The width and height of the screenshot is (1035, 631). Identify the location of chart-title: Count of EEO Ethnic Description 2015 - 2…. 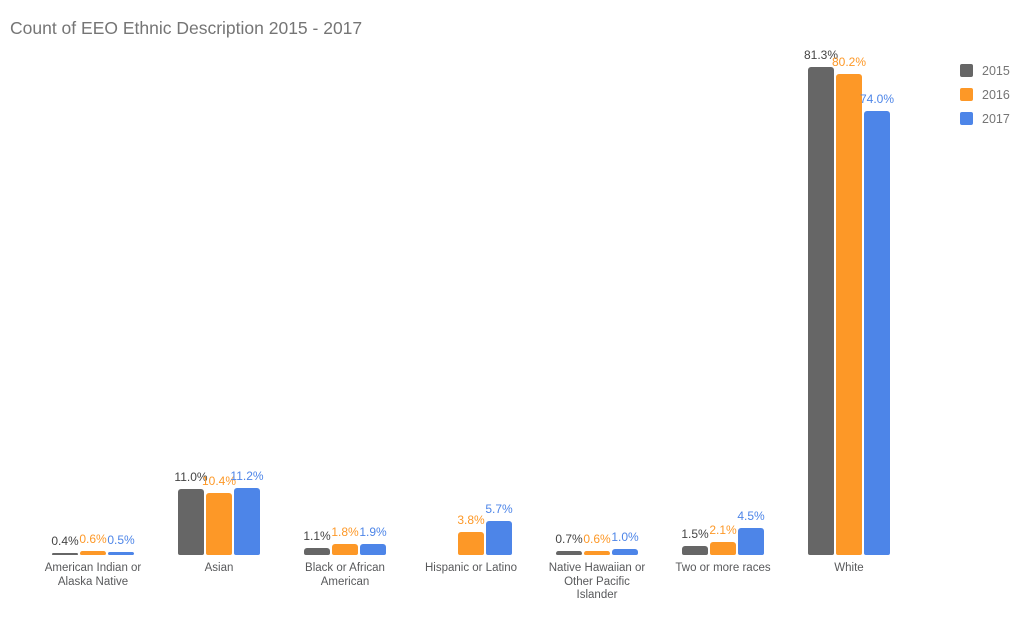
(186, 28).